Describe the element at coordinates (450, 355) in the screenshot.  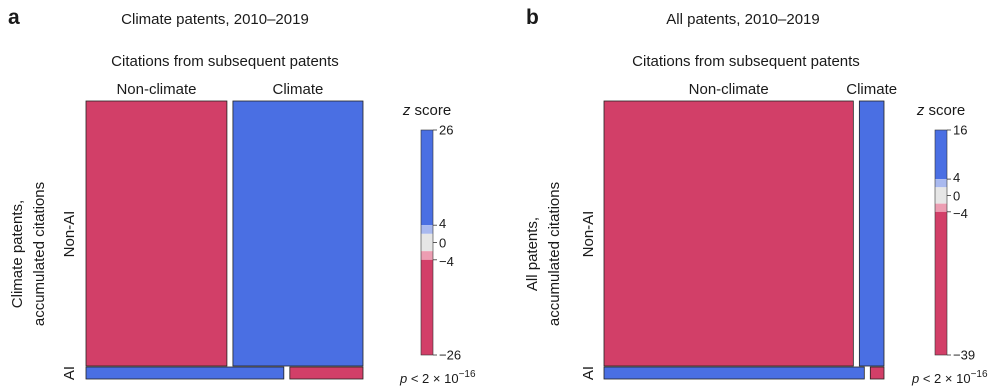
I see `colorbar-tick-label: −26` at that location.